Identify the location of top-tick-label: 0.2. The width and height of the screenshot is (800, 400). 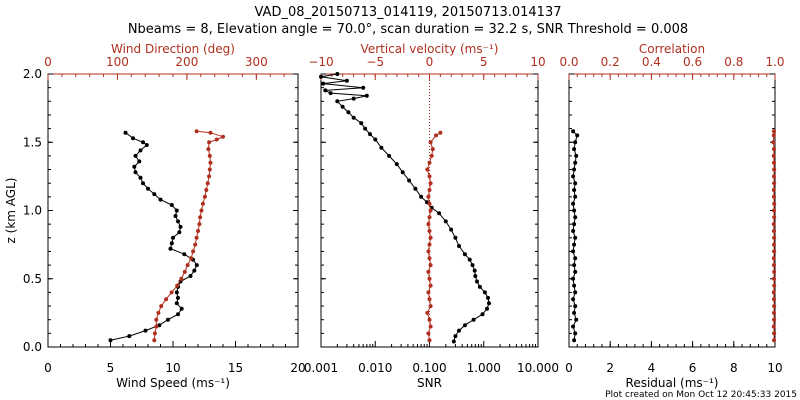
(610, 62).